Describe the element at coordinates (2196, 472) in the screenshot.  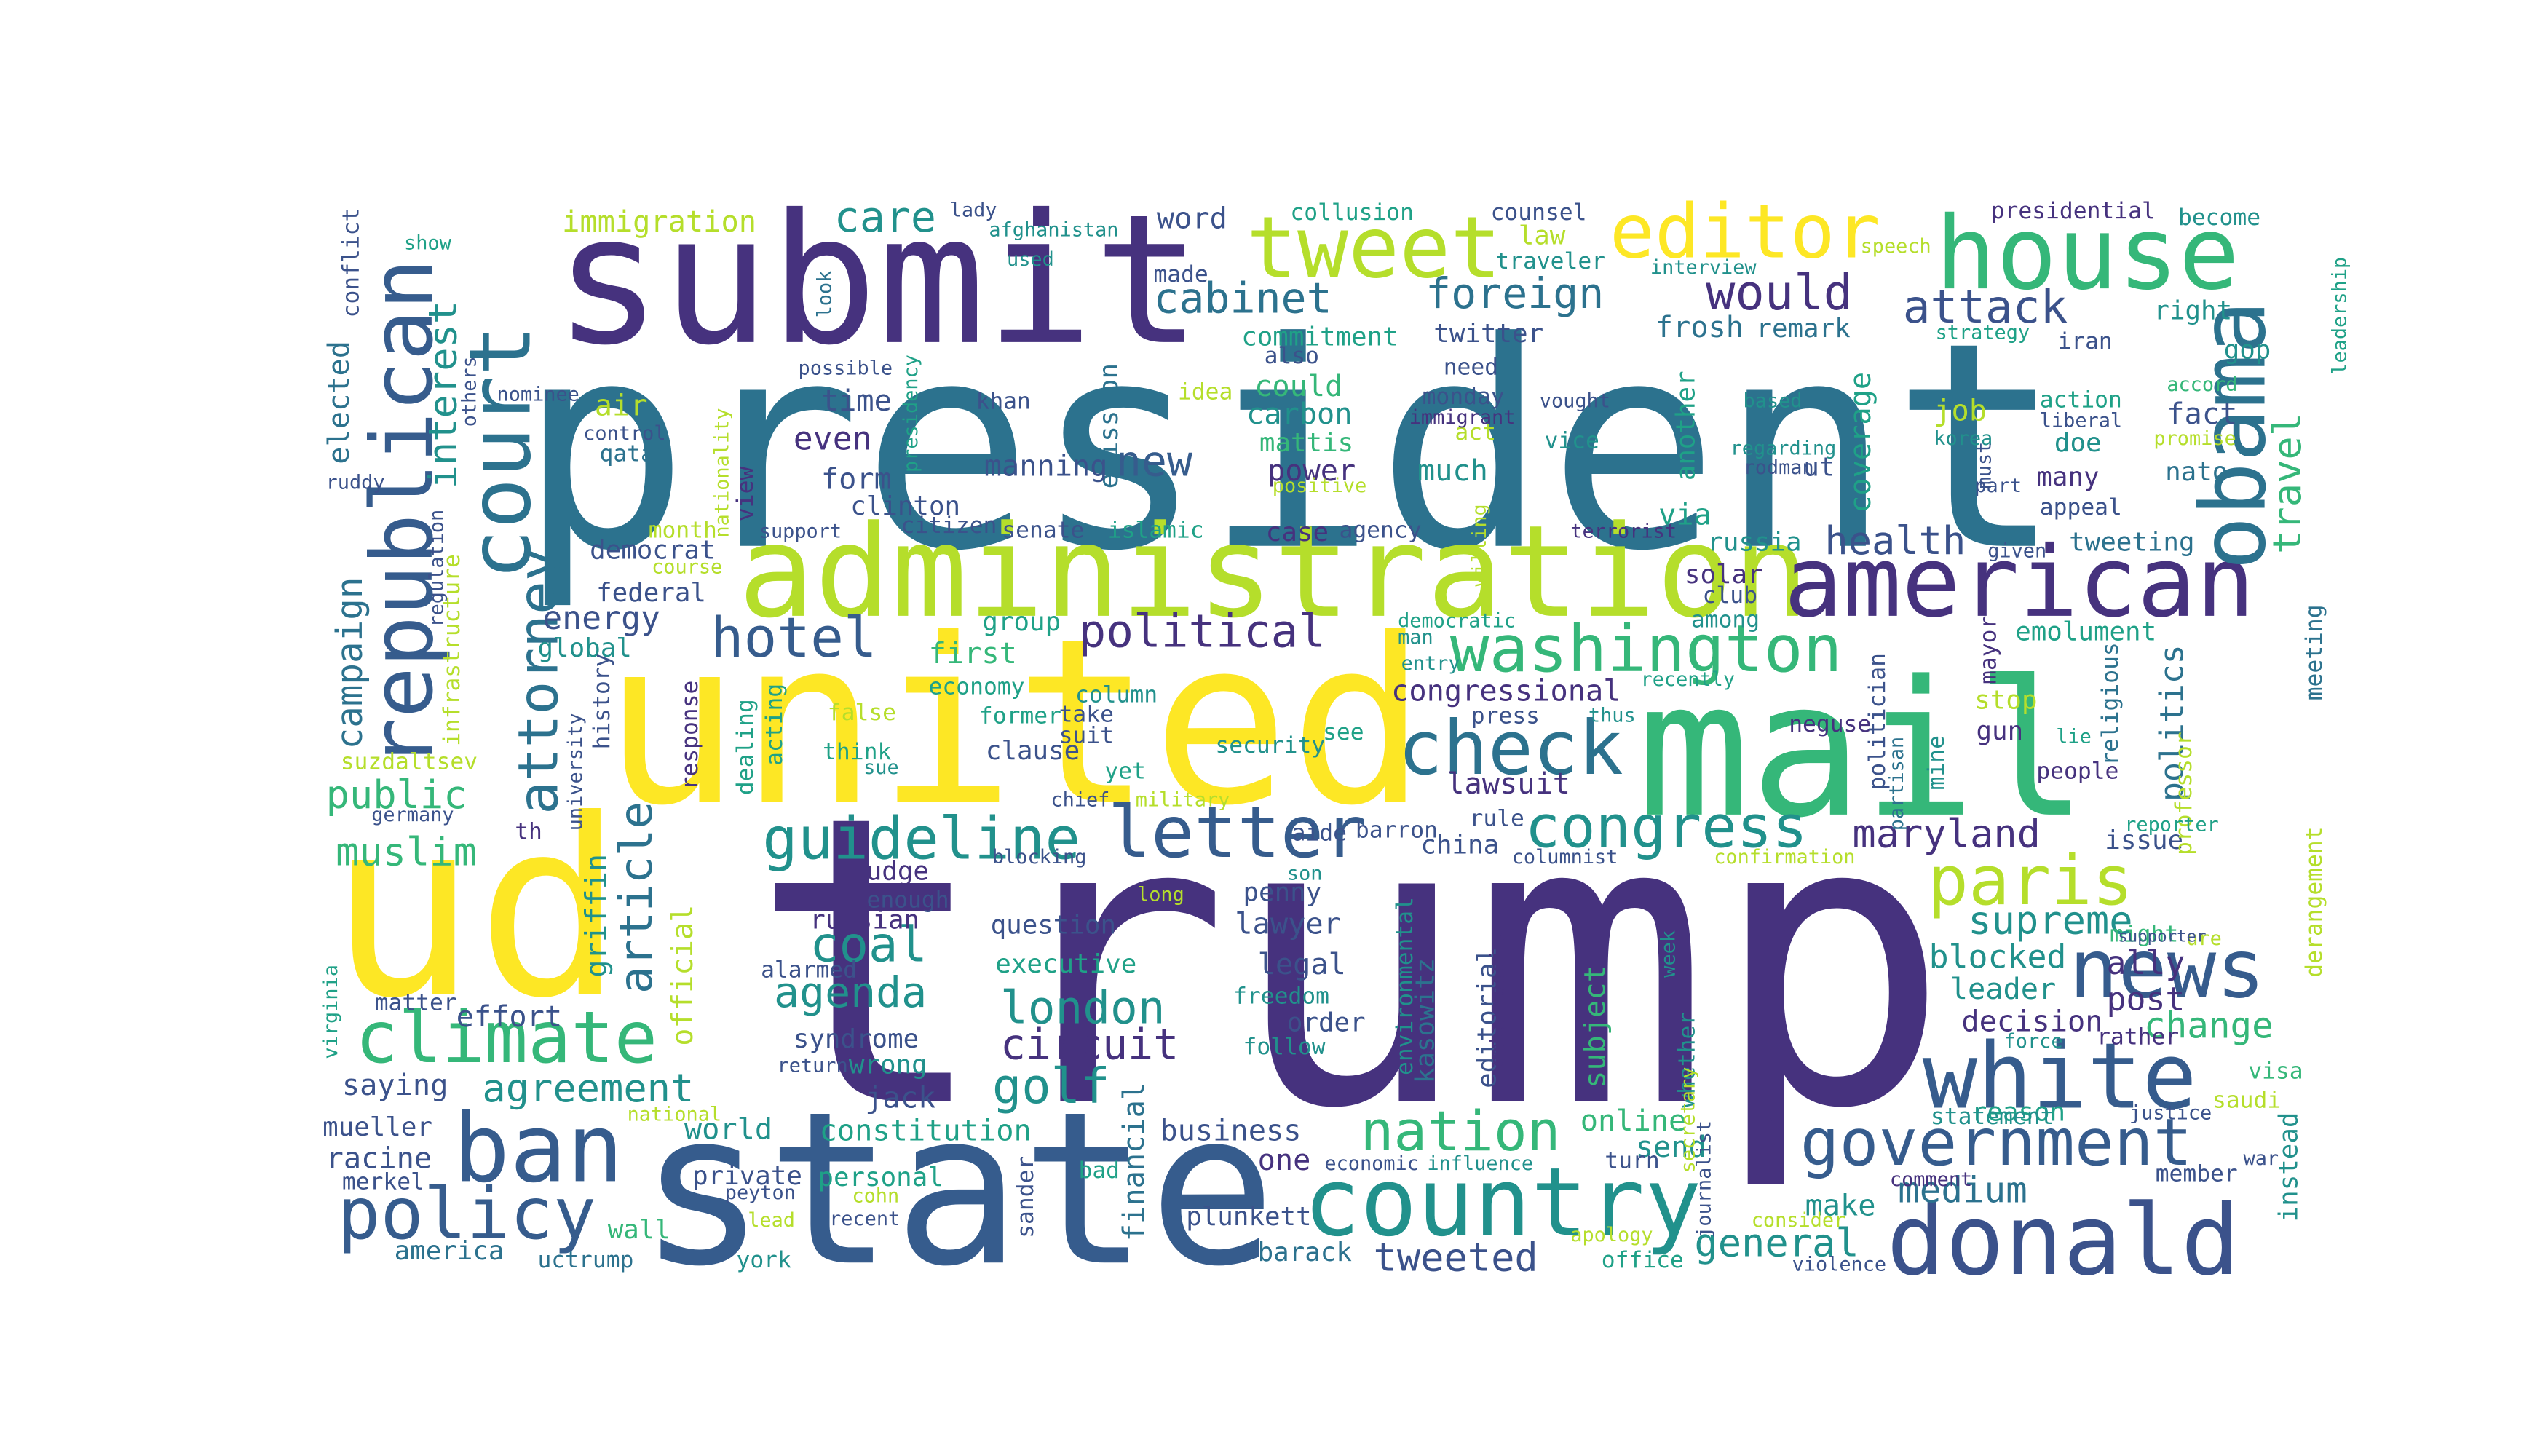
I see `word-nato: nato` at that location.